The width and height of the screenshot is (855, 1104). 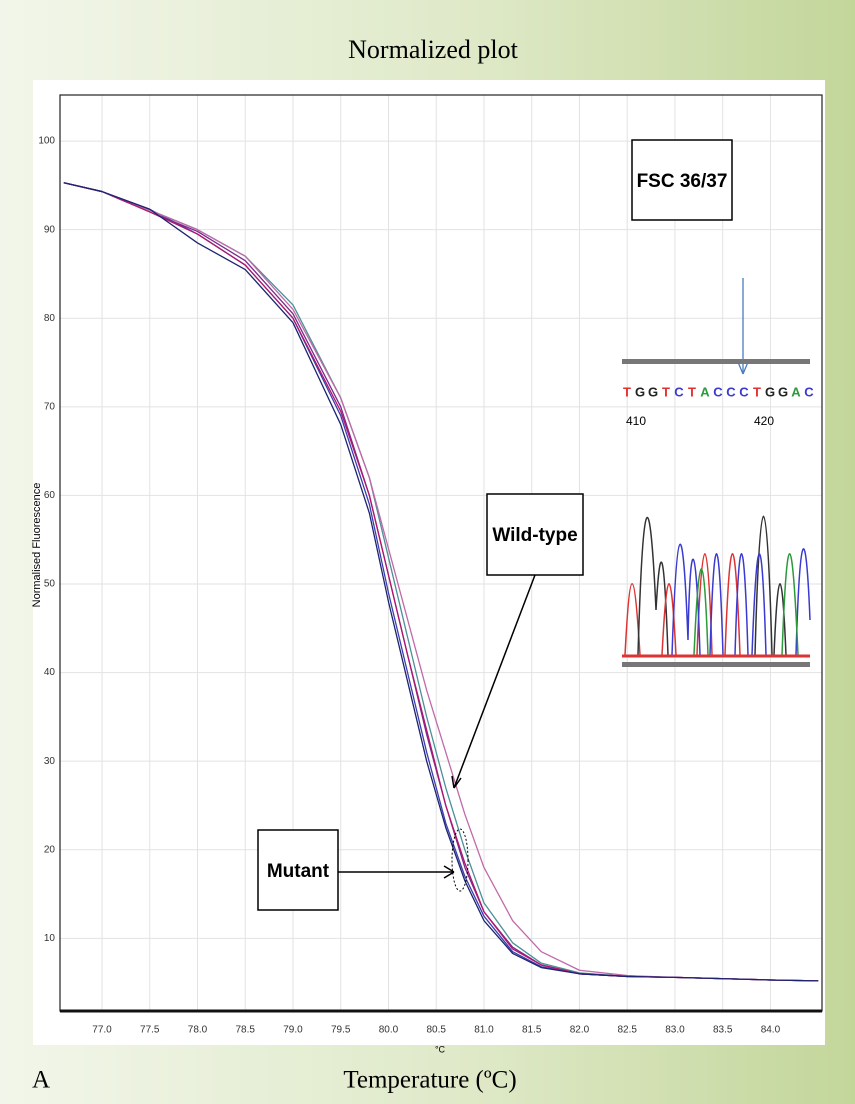 I want to click on y-tick-label: 70, so click(x=50, y=406).